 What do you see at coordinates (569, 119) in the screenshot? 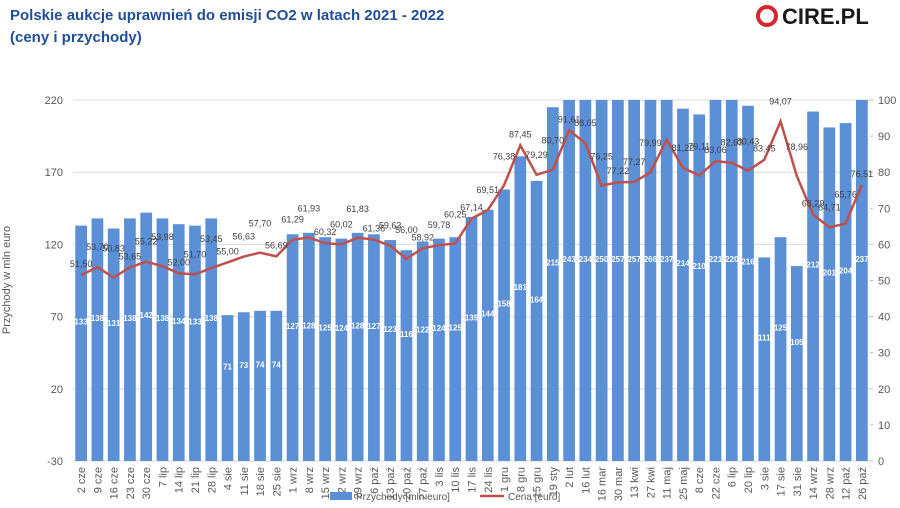
I see `price-label: 91,61` at bounding box center [569, 119].